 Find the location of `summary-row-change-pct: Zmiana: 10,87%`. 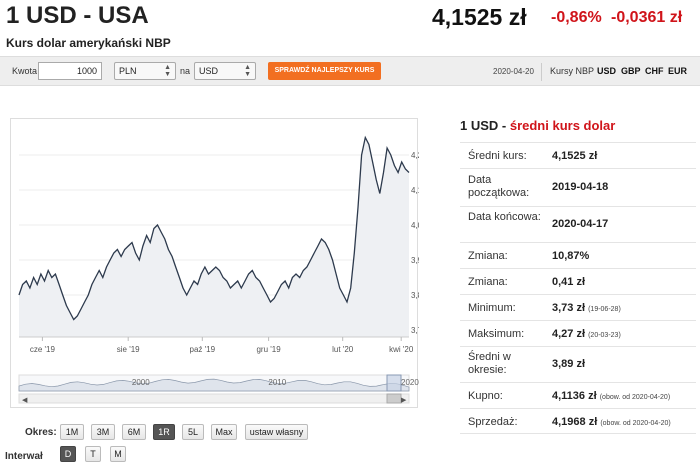

summary-row-change-pct: Zmiana: 10,87% is located at coordinates (578, 255).